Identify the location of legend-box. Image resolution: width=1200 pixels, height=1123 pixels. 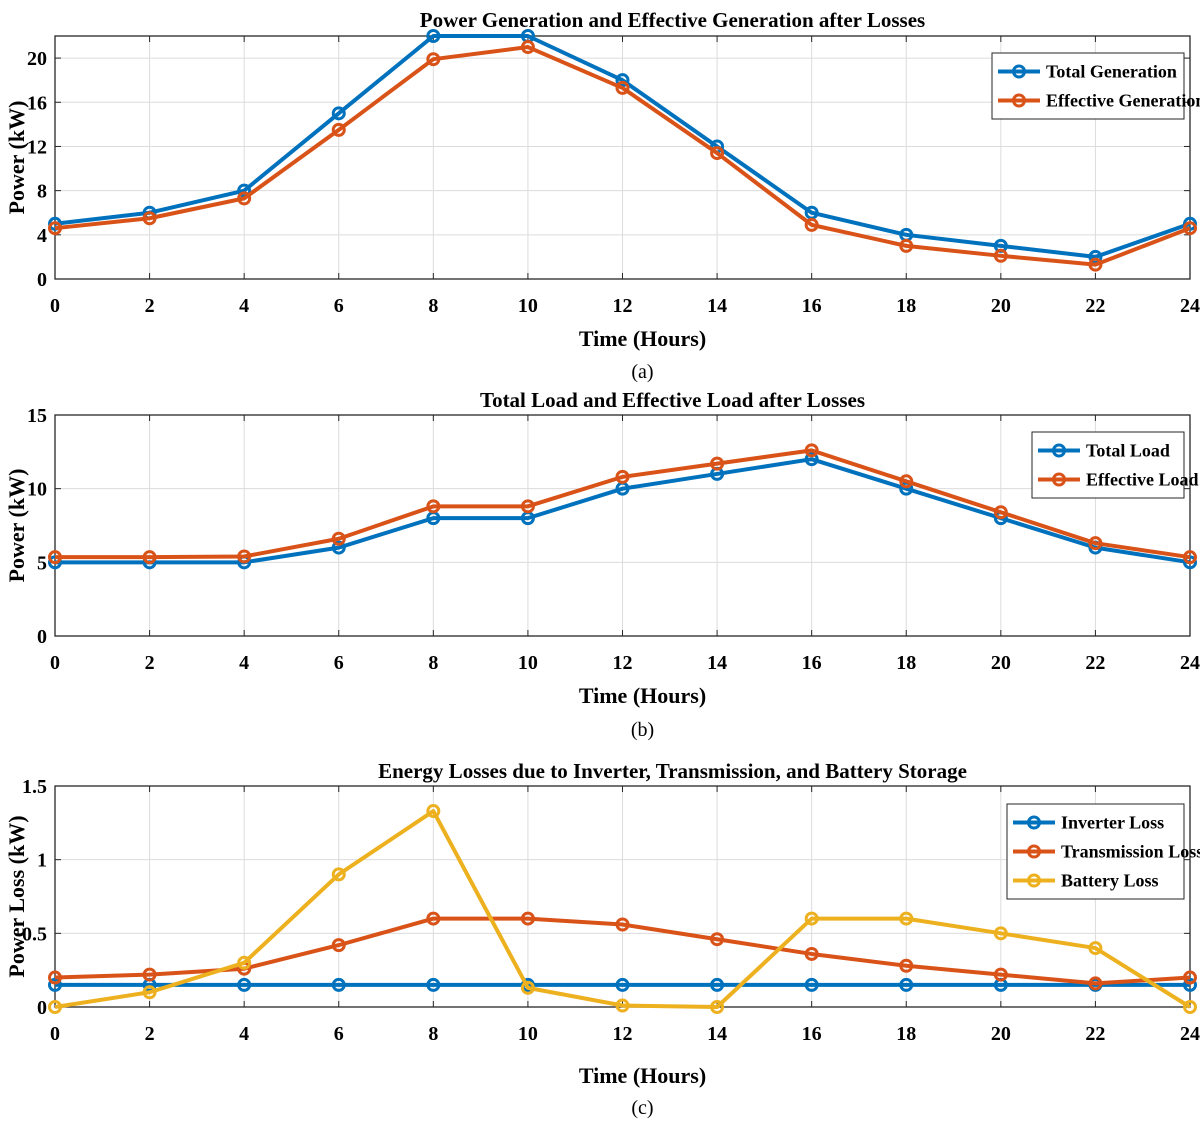
(1088, 86).